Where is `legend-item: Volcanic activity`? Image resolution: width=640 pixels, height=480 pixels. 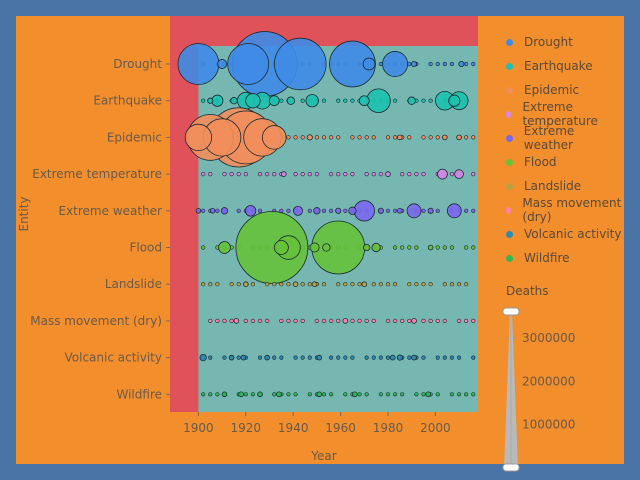
legend-item: Volcanic activity is located at coordinates (564, 234).